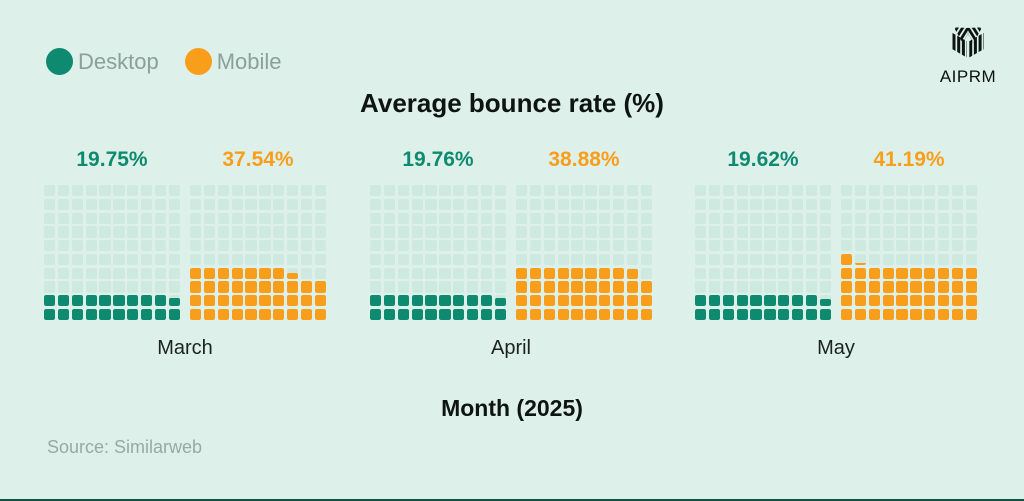 The image size is (1024, 501). What do you see at coordinates (59, 61) in the screenshot?
I see `desktop-dot-icon` at bounding box center [59, 61].